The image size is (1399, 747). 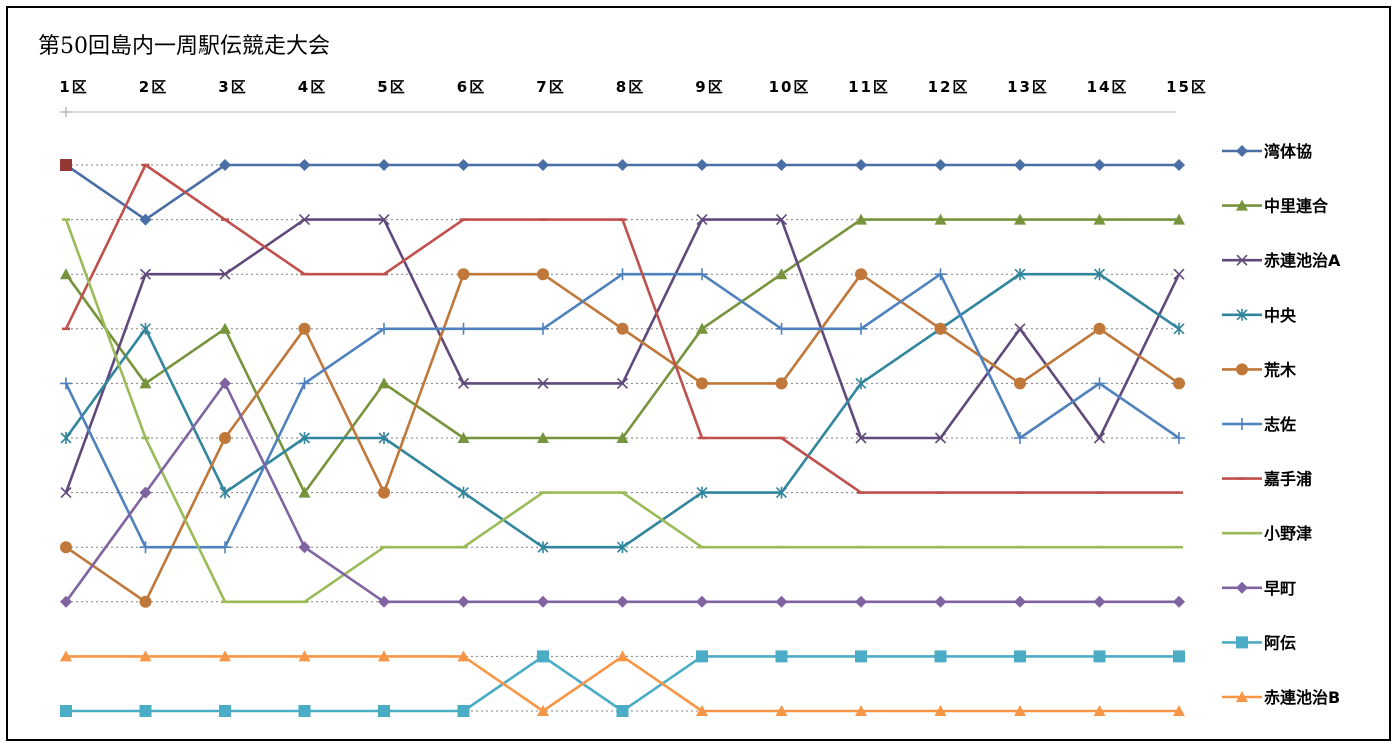 What do you see at coordinates (1281, 260) in the screenshot?
I see `legend-item: 赤連池治A` at bounding box center [1281, 260].